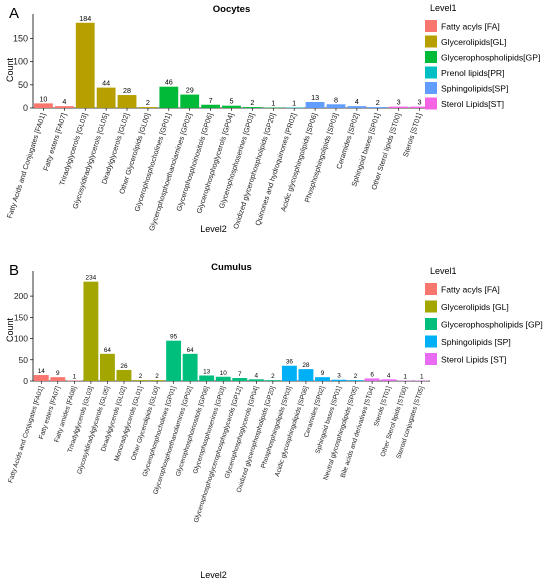  Describe the element at coordinates (124, 366) in the screenshot. I see `bar-value-label: 26` at that location.